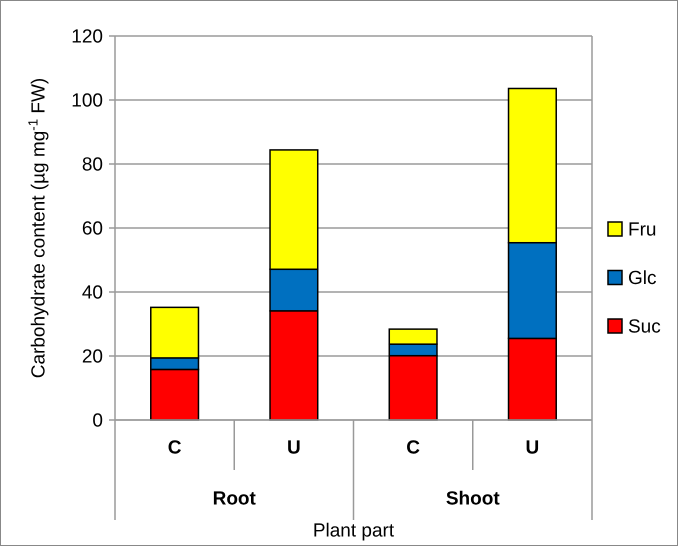 The image size is (678, 546). What do you see at coordinates (644, 327) in the screenshot?
I see `legend-label: Suc` at bounding box center [644, 327].